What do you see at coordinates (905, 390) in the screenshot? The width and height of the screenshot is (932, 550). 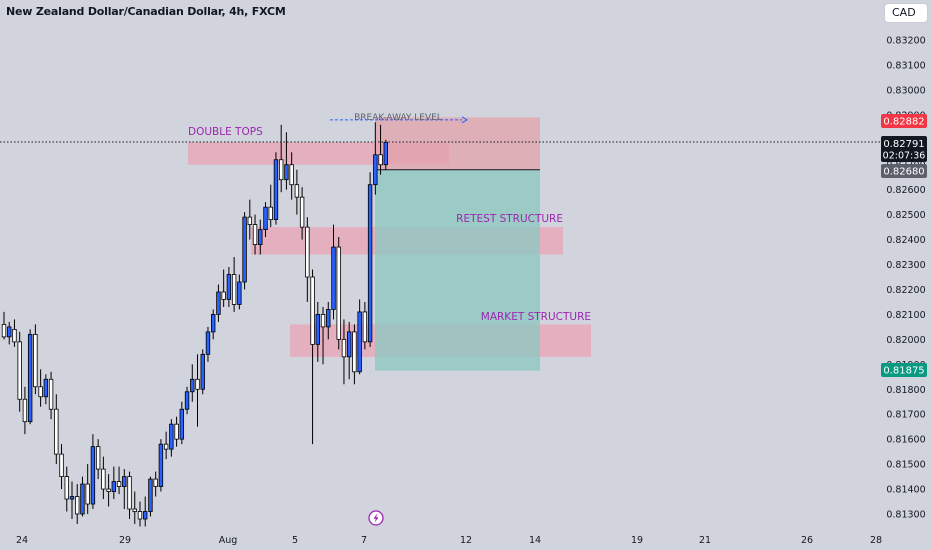 I see `y-tick-label: 0.81800` at bounding box center [905, 390].